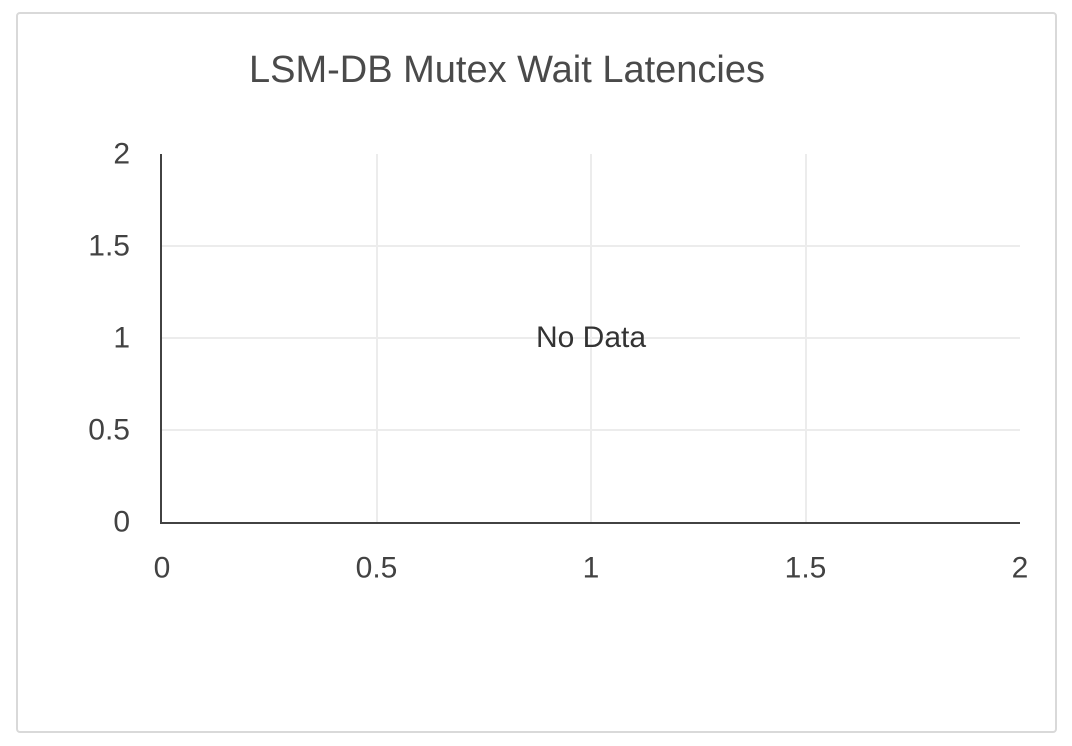 The height and width of the screenshot is (746, 1072). I want to click on y-axis-tick-label: 1, so click(121, 338).